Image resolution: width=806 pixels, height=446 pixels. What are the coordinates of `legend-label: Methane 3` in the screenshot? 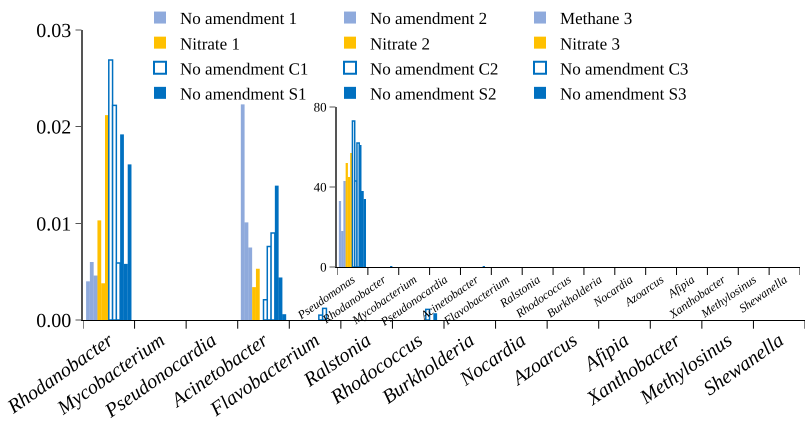 It's located at (596, 18).